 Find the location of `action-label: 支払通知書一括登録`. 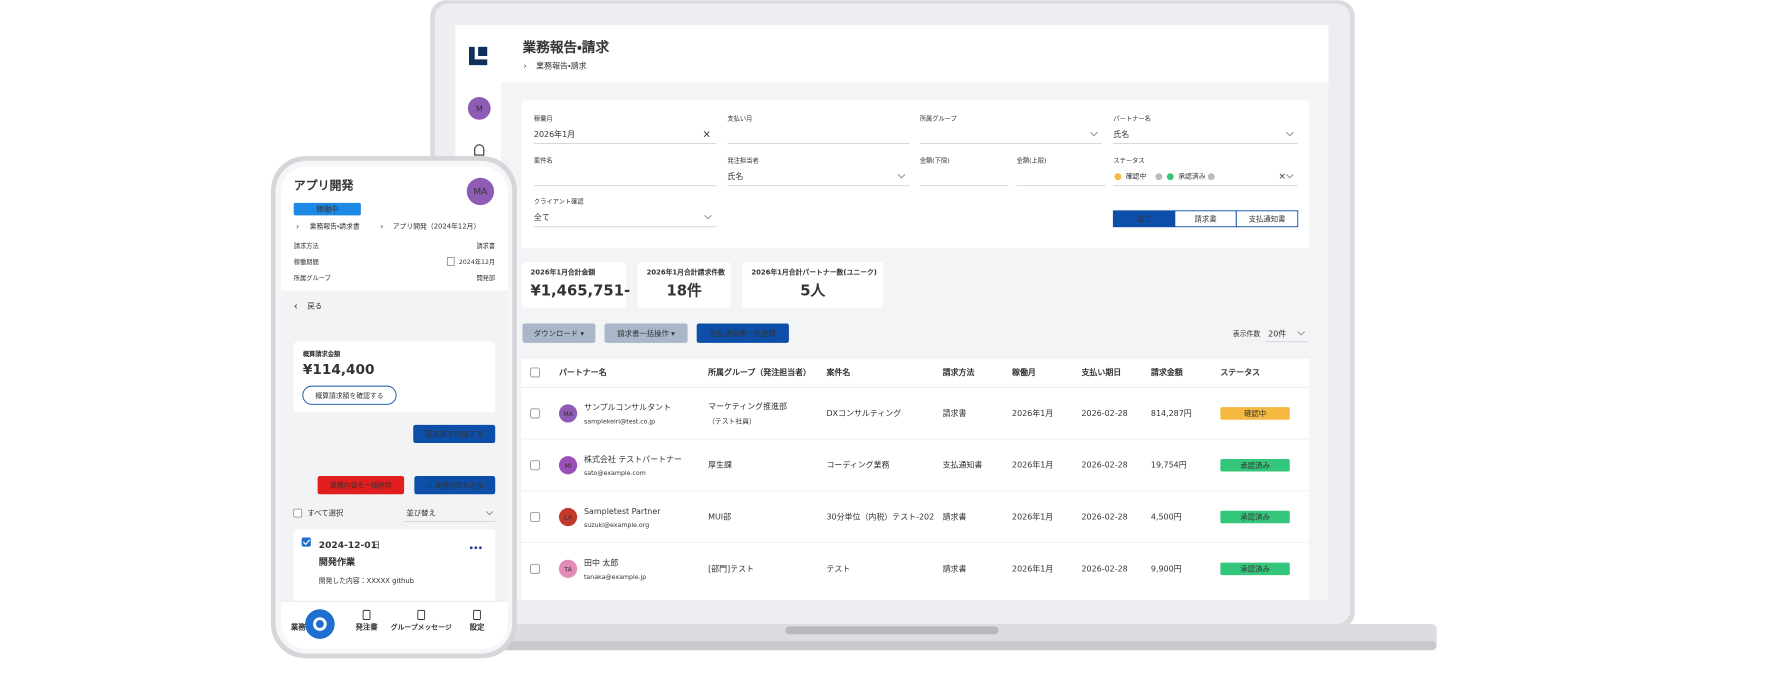

action-label: 支払通知書一括登録 is located at coordinates (743, 333).